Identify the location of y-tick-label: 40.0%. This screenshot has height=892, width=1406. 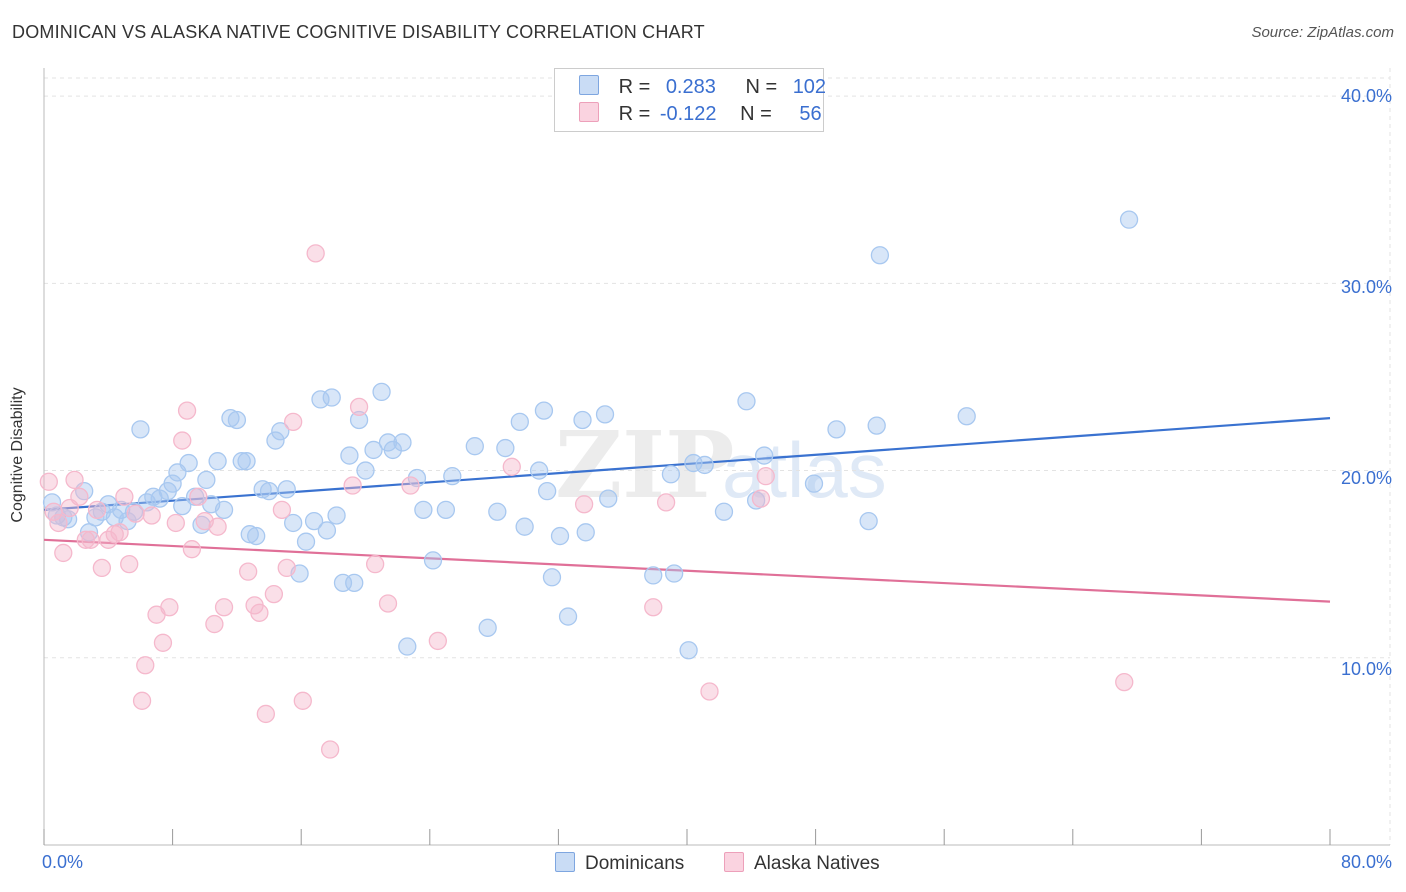
(1366, 96).